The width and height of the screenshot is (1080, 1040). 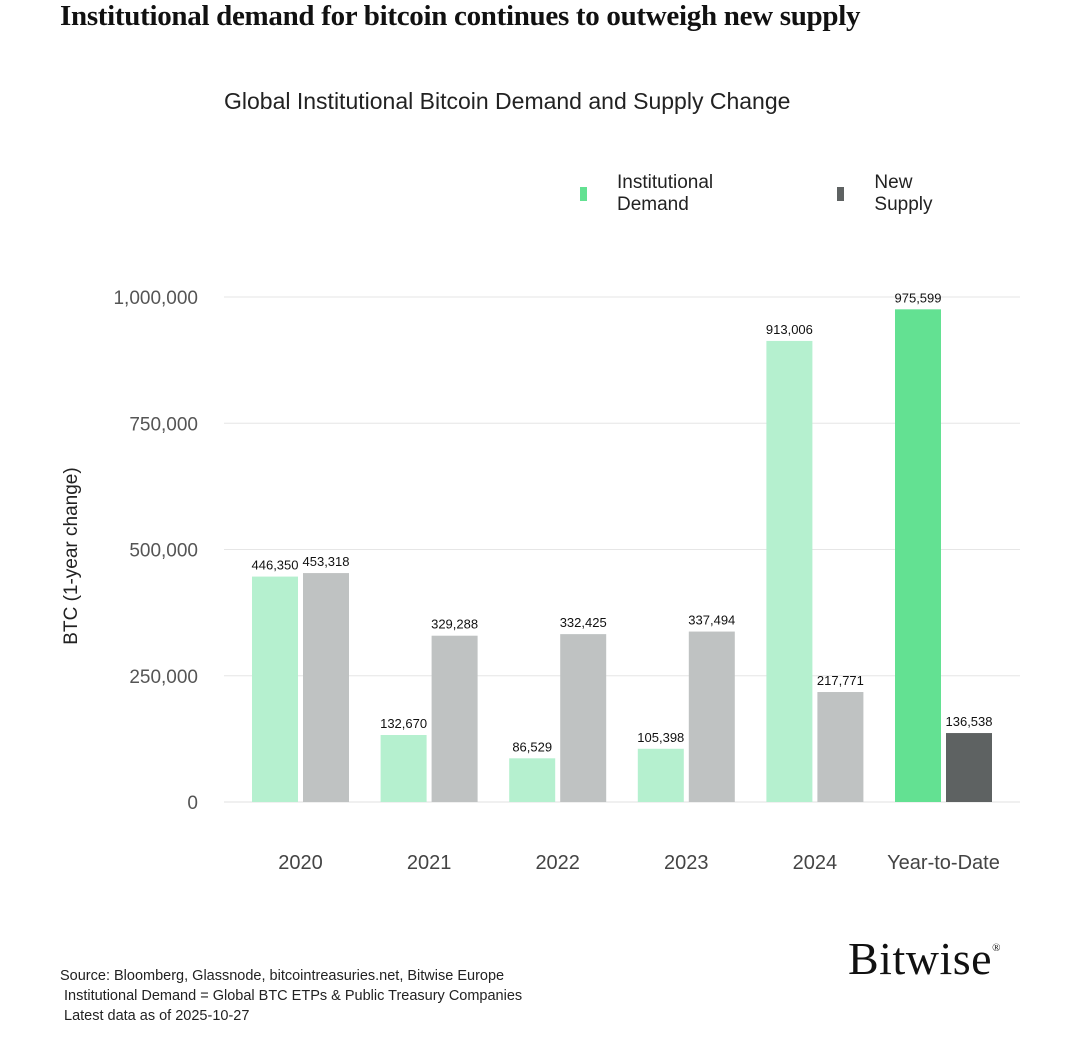 What do you see at coordinates (918, 297) in the screenshot?
I see `data-label-institutional-demand: 975,599` at bounding box center [918, 297].